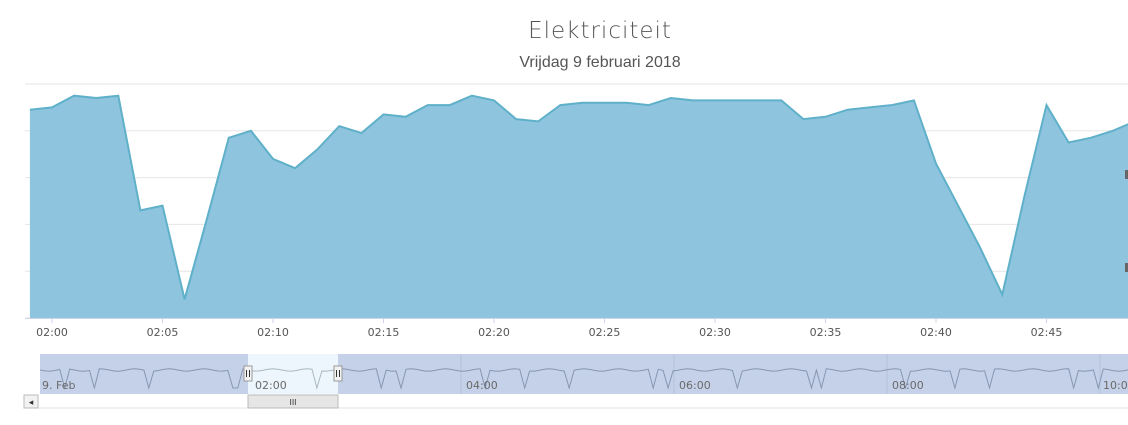 This screenshot has height=425, width=1128. What do you see at coordinates (293, 374) in the screenshot?
I see `navigator-selected-window` at bounding box center [293, 374].